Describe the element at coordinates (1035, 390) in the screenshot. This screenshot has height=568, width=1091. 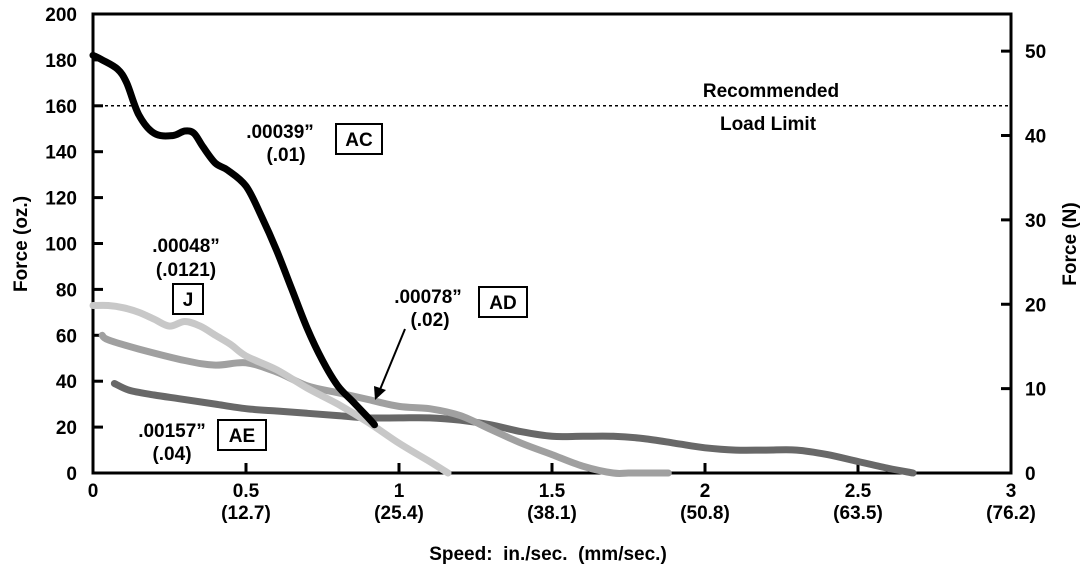
I see `y2-tick-label-1: 10` at that location.